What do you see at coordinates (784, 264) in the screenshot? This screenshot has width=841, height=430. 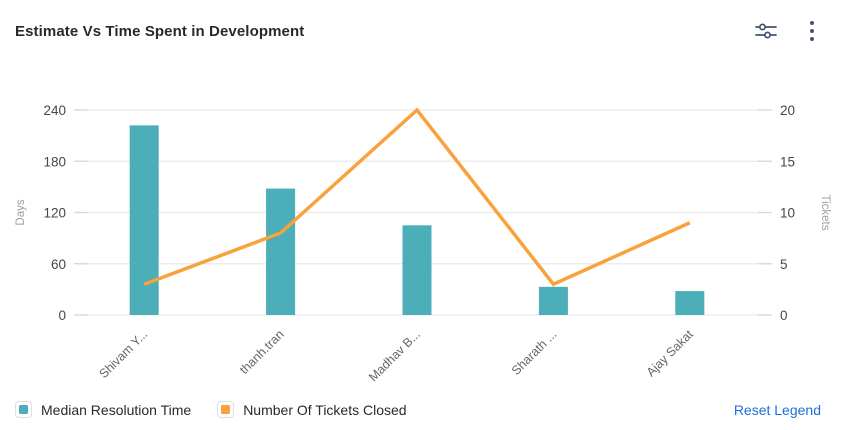 I see `right-axis-tick-label: 5` at bounding box center [784, 264].